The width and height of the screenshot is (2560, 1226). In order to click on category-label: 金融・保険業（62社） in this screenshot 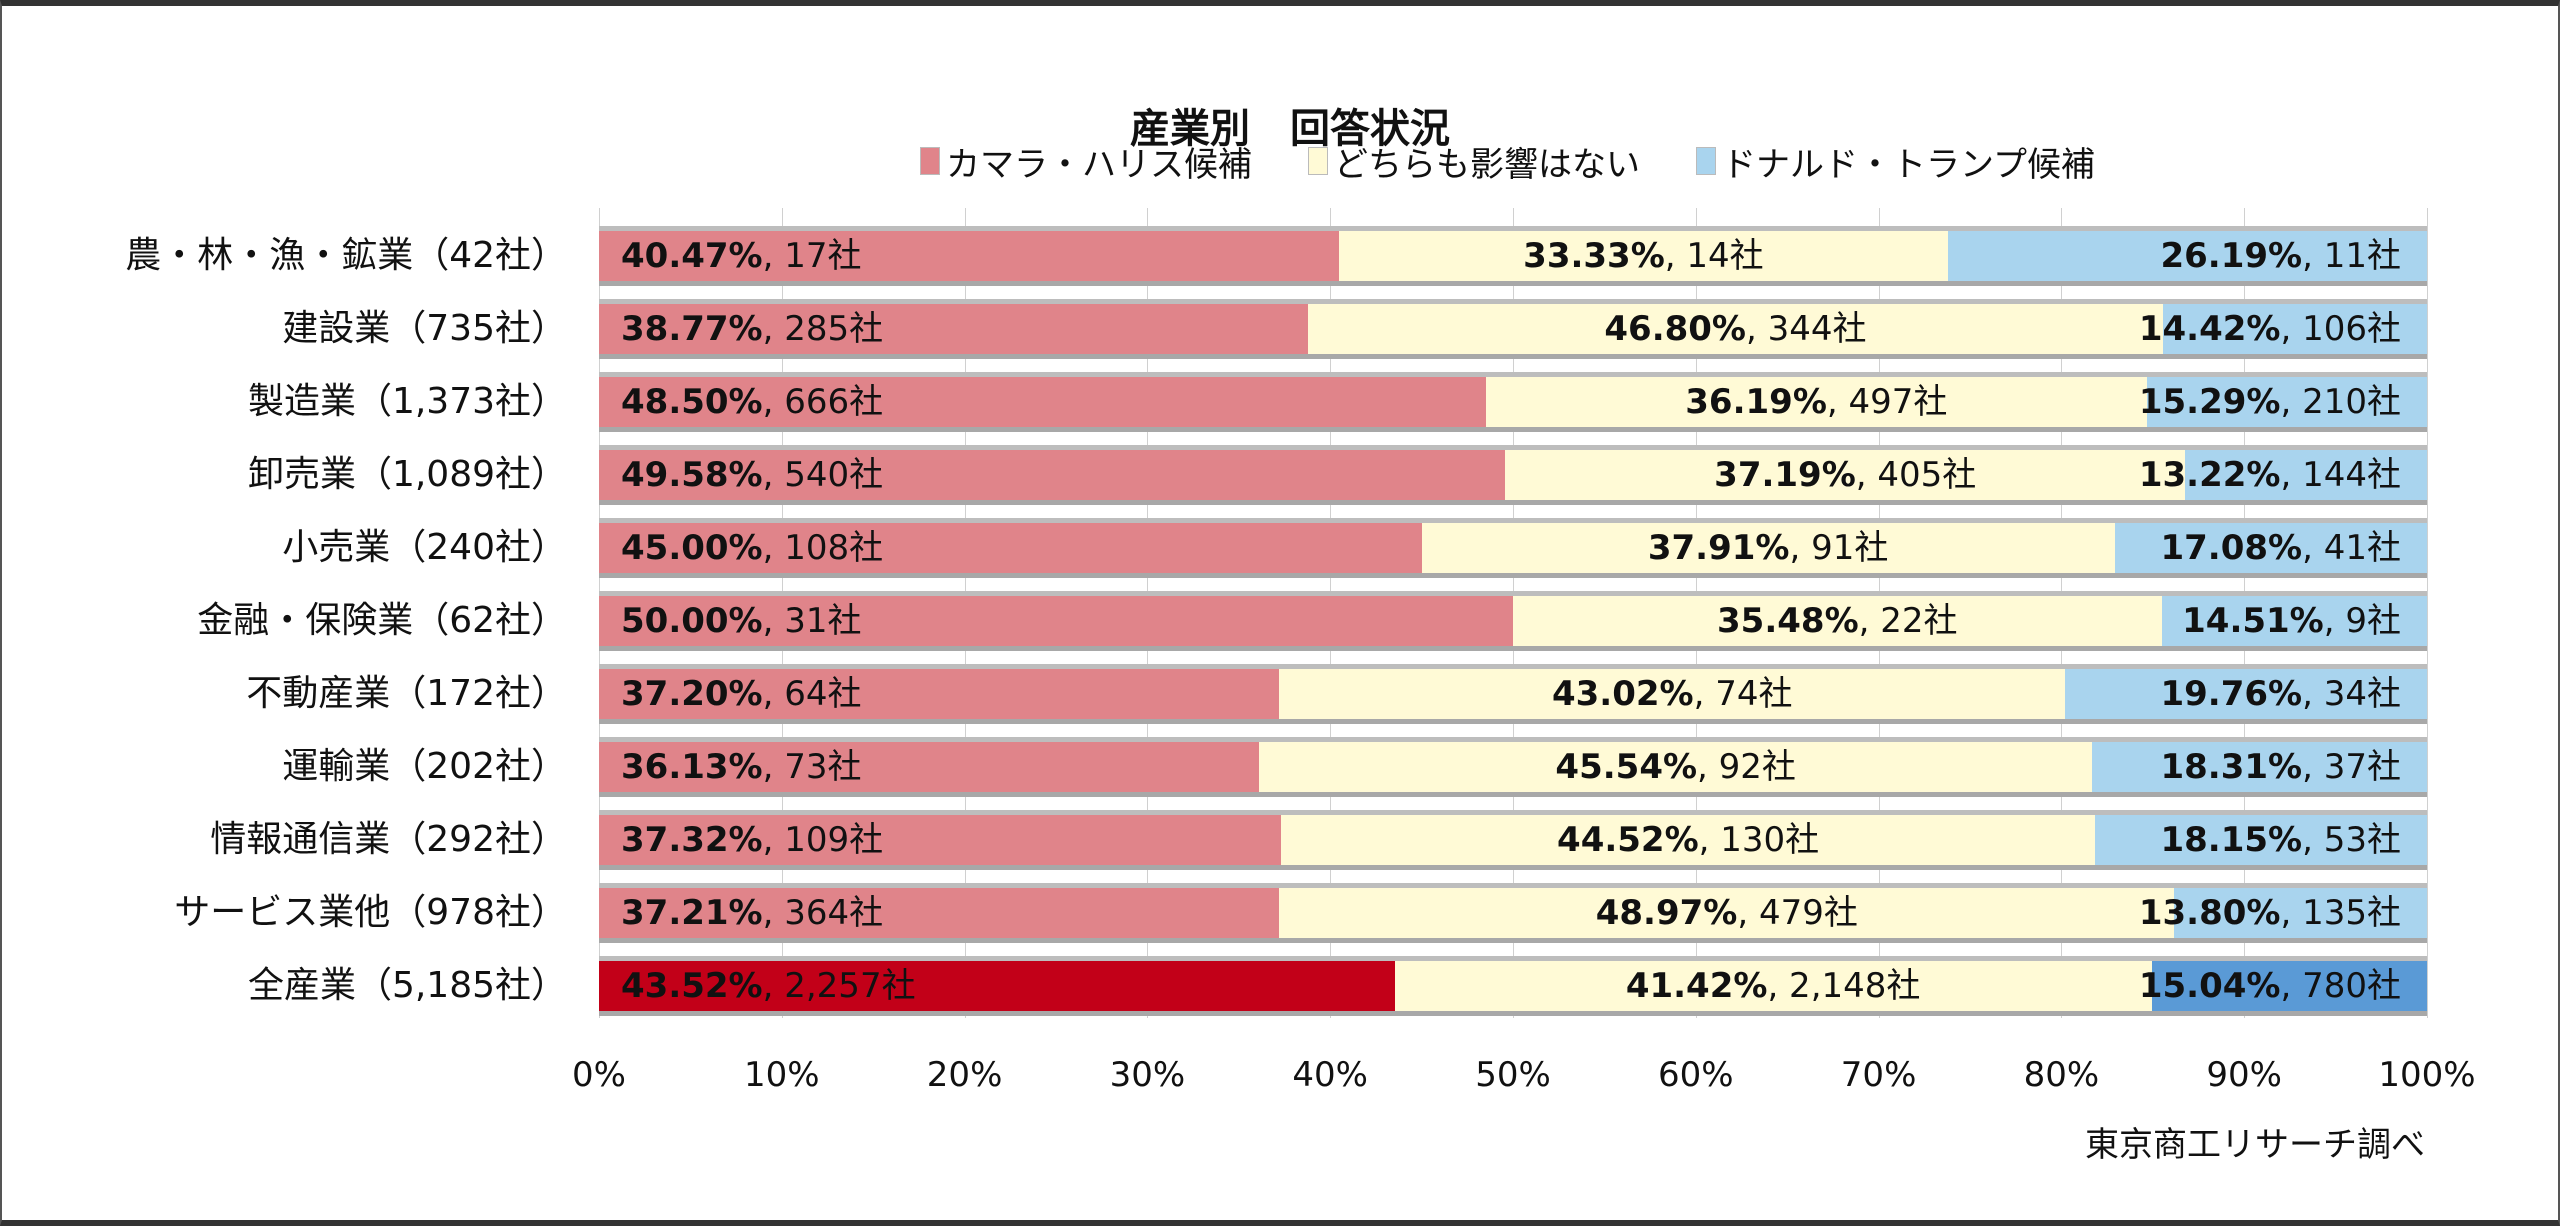, I will do `click(382, 620)`.